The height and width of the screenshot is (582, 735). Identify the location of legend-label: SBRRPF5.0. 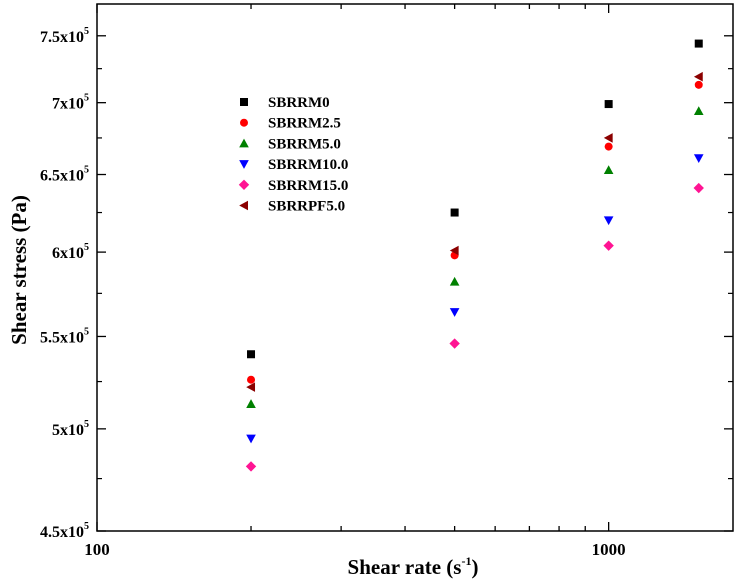
(306, 207).